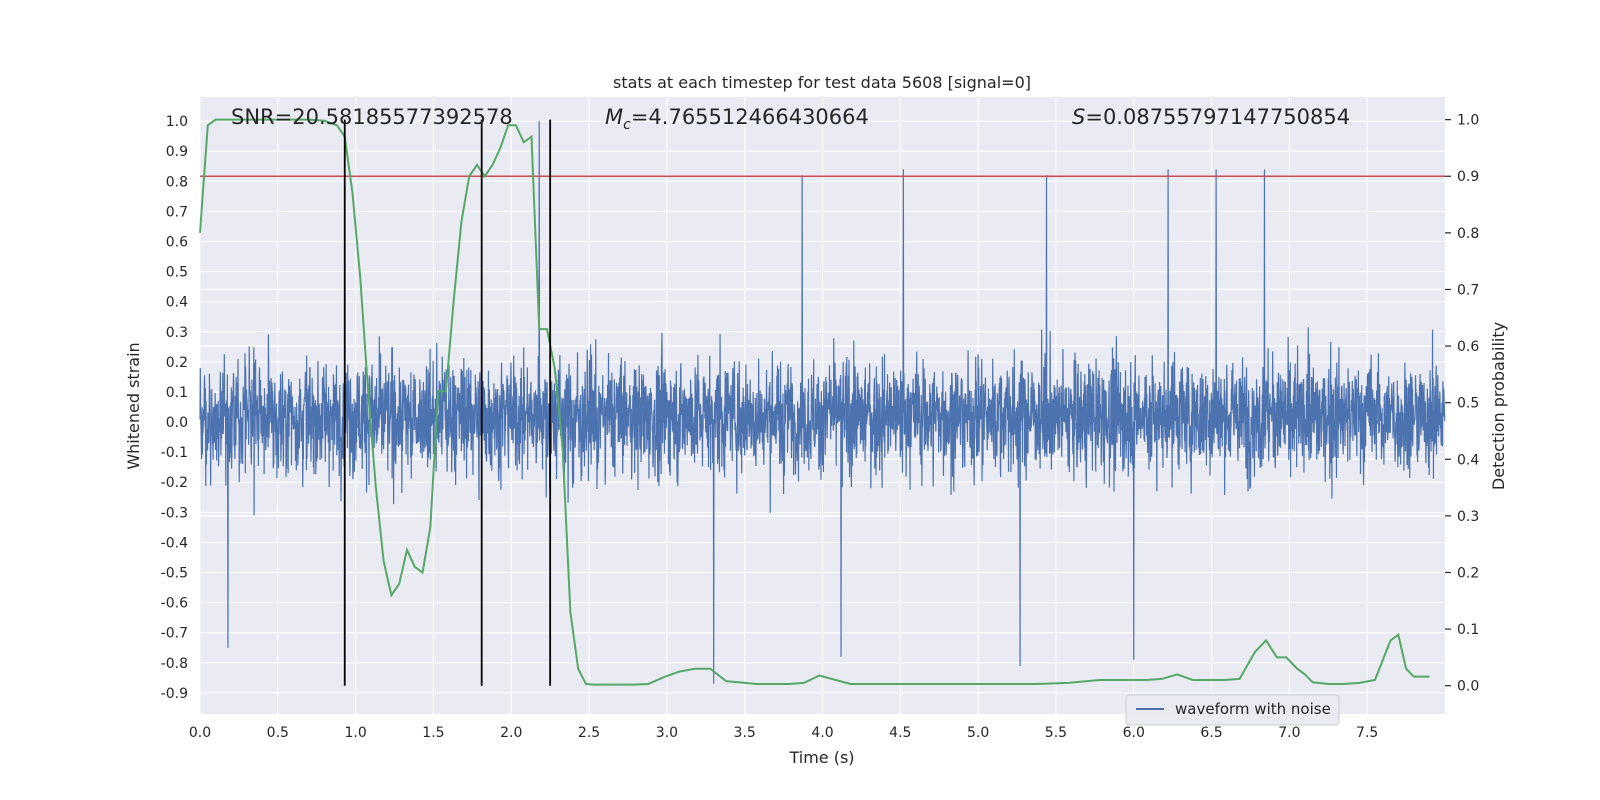 The width and height of the screenshot is (1600, 800). What do you see at coordinates (177, 303) in the screenshot?
I see `y-tick-label: 0.4` at bounding box center [177, 303].